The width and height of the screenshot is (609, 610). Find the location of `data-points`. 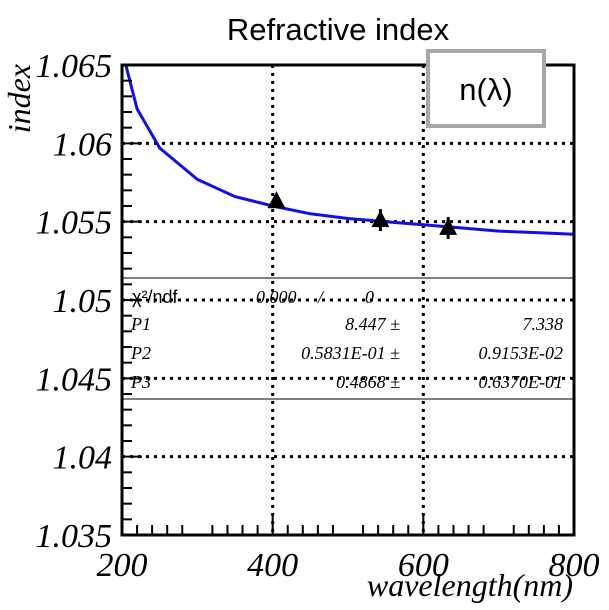

data-points is located at coordinates (362, 215).